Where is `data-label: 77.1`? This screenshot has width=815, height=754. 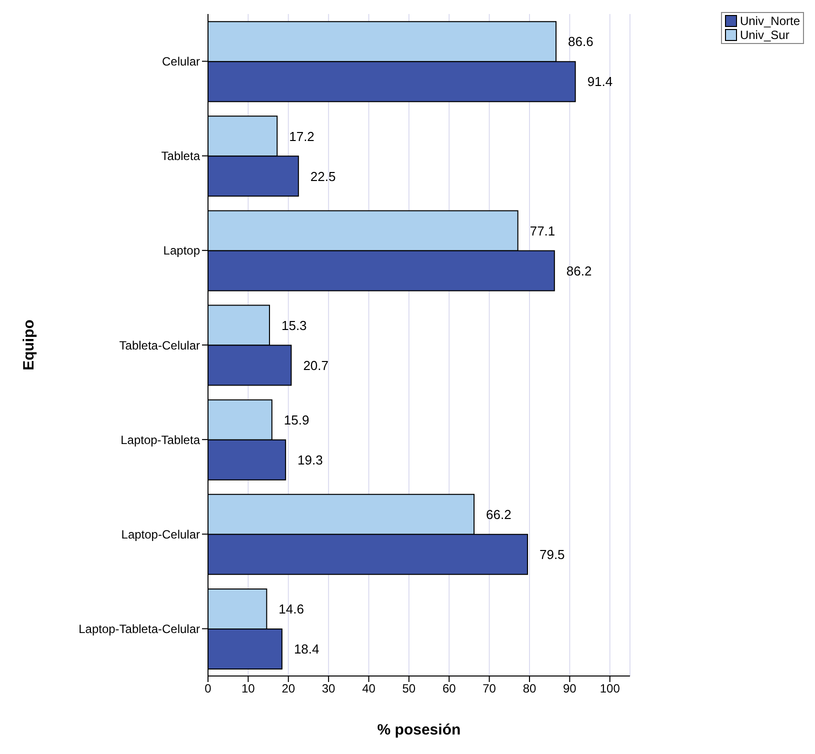 data-label: 77.1 is located at coordinates (543, 230).